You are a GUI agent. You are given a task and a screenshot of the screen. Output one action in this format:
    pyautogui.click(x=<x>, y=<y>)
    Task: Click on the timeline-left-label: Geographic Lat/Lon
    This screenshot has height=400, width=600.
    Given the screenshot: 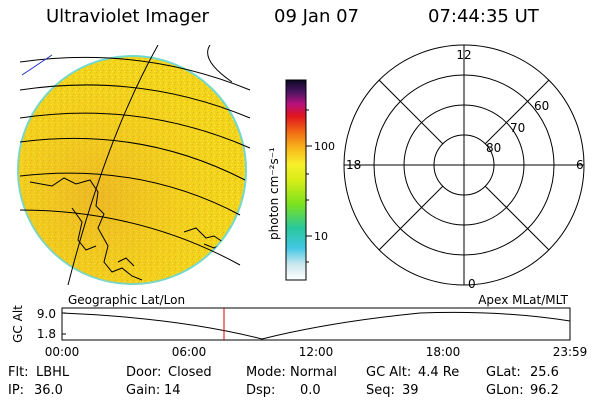 What is the action you would take?
    pyautogui.click(x=126, y=300)
    